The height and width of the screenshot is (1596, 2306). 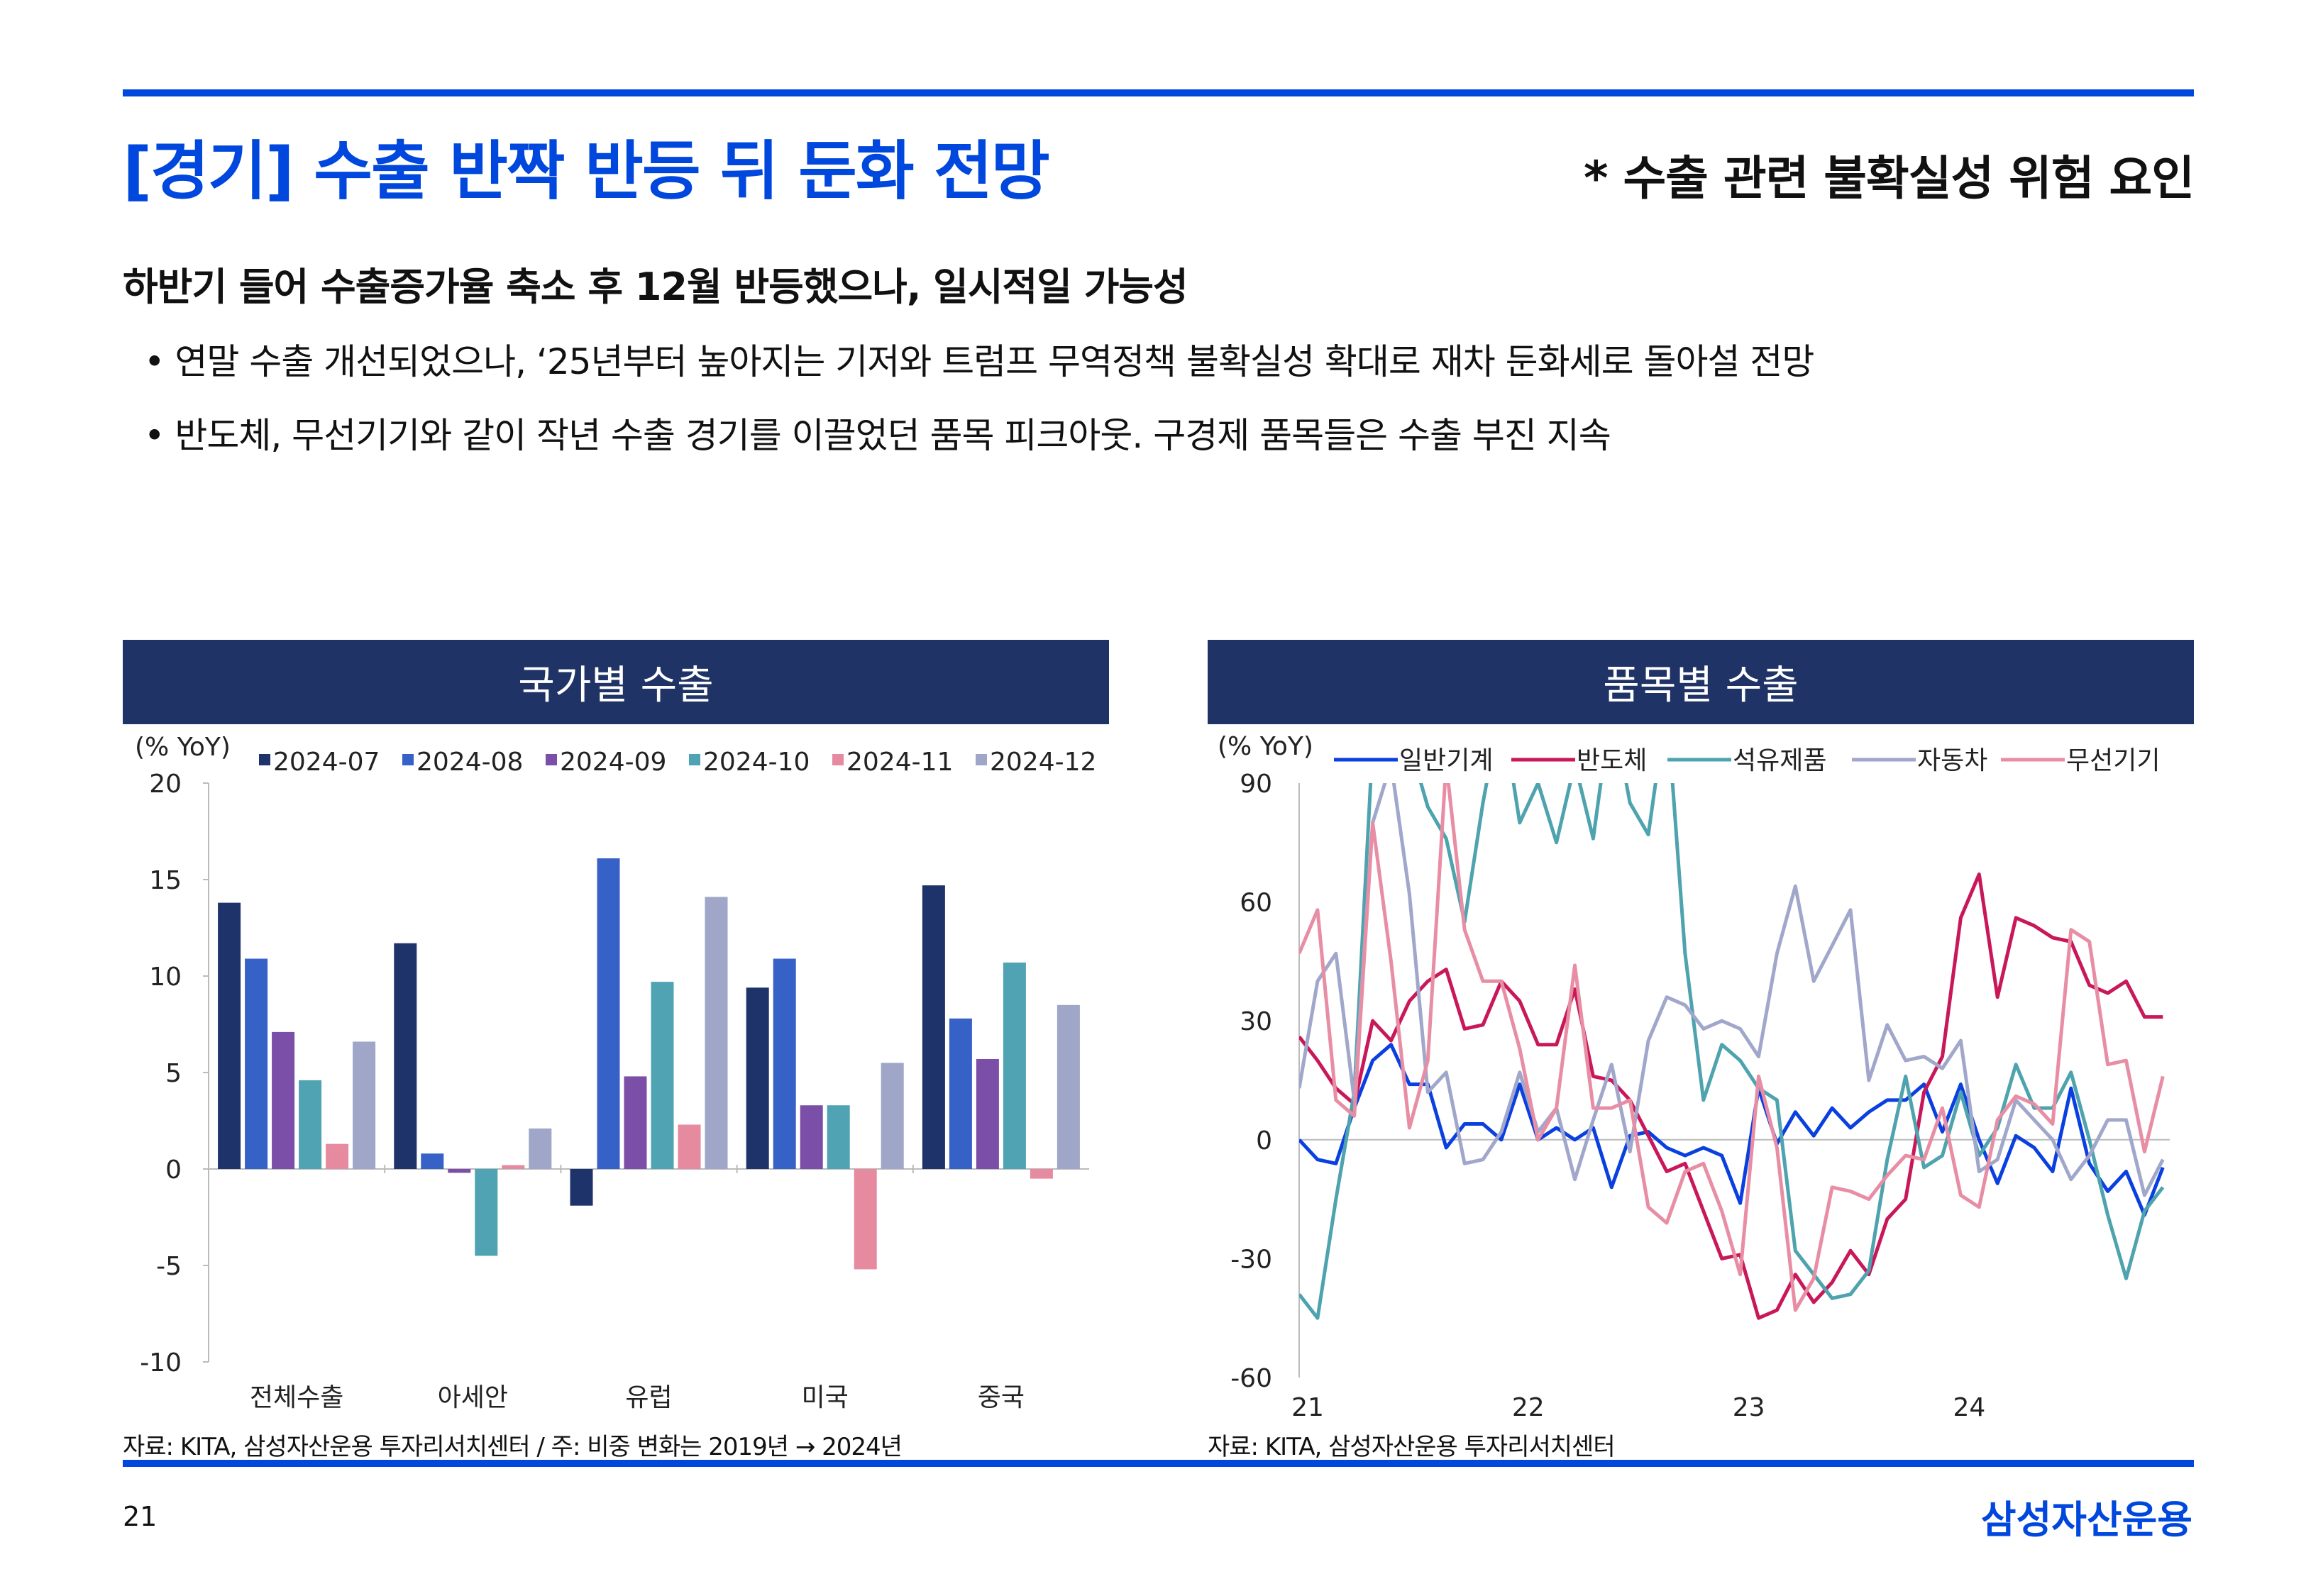 What do you see at coordinates (1256, 784) in the screenshot?
I see `y-tick-label: 90` at bounding box center [1256, 784].